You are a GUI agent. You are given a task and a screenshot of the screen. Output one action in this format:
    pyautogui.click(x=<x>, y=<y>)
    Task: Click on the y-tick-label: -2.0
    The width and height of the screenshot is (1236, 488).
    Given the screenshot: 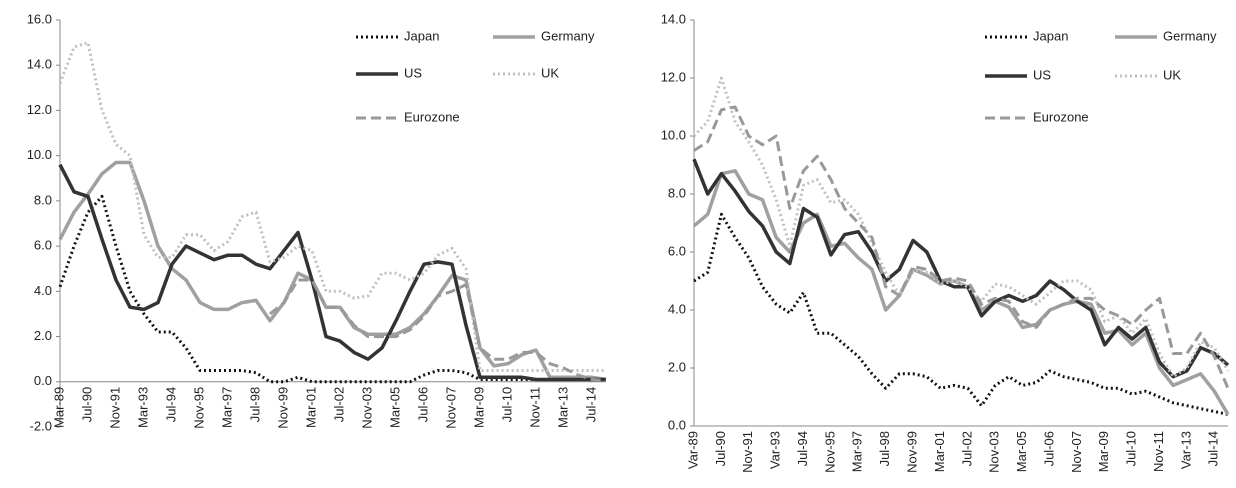 What is the action you would take?
    pyautogui.click(x=41, y=425)
    